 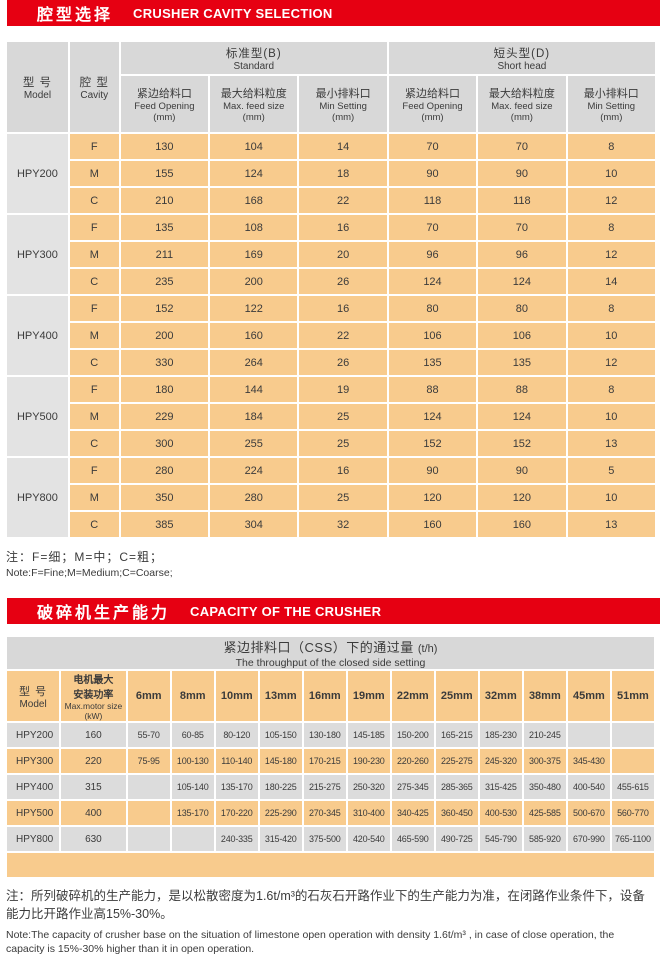 What do you see at coordinates (343, 173) in the screenshot?
I see `value-cell: 18` at bounding box center [343, 173].